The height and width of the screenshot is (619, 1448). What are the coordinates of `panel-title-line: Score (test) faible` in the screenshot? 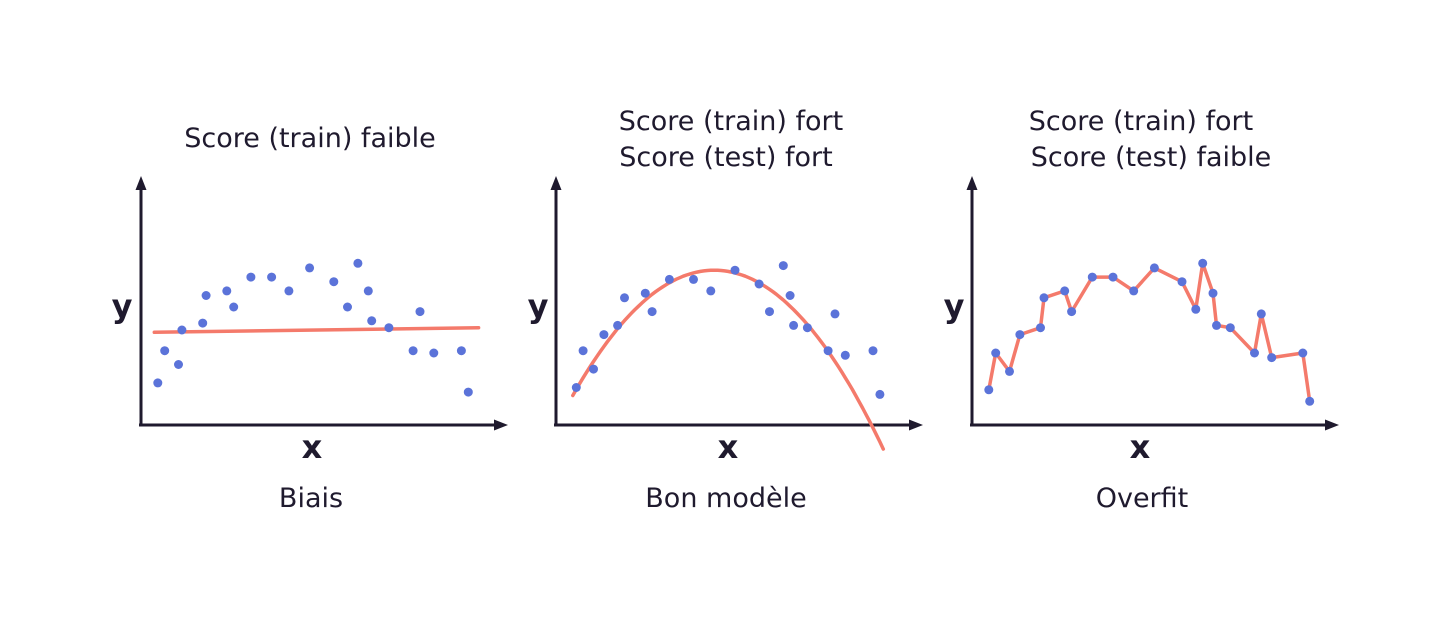 It's located at (1151, 157).